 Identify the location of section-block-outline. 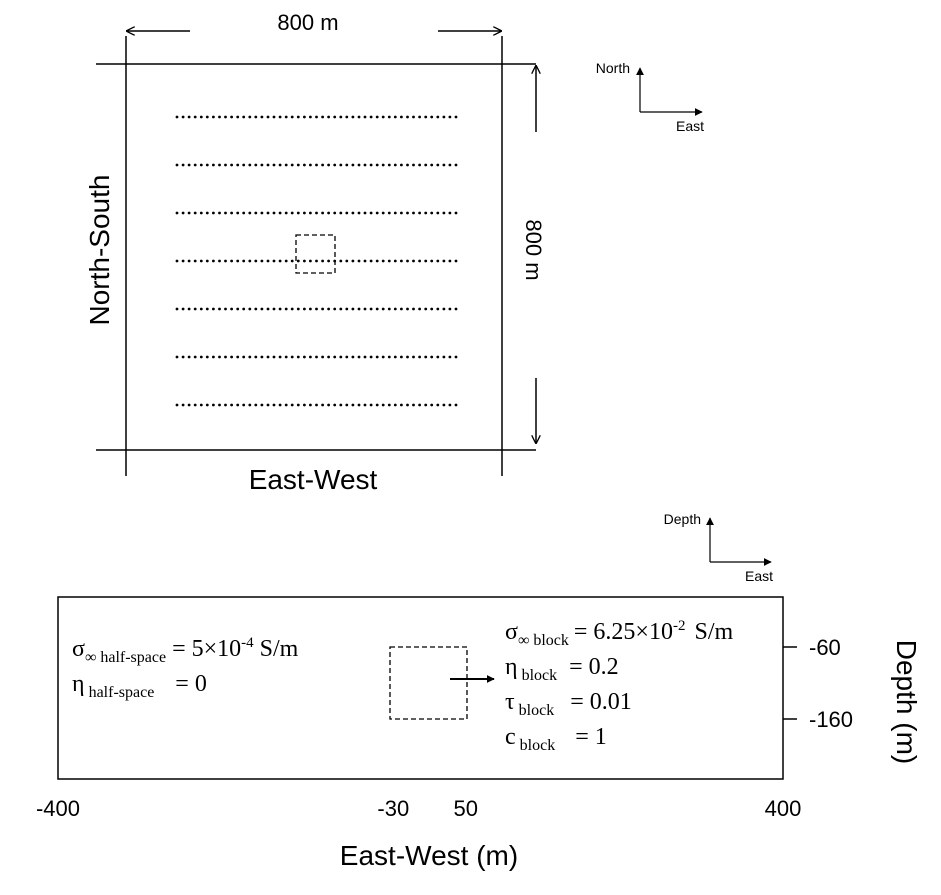
(428, 683).